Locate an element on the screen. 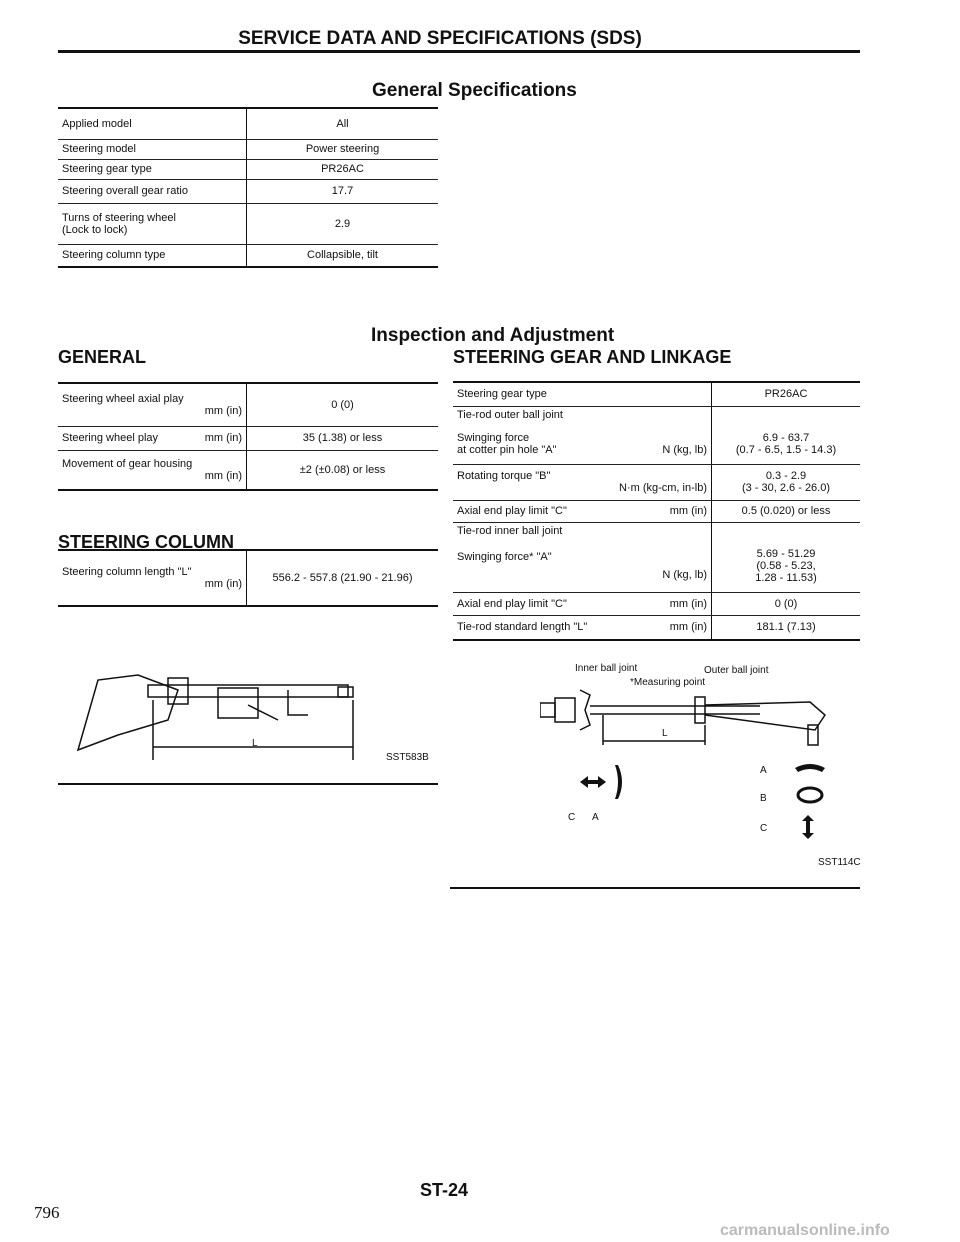 The image size is (960, 1242). cell-label: Swinging force* "A" is located at coordinates (504, 556).